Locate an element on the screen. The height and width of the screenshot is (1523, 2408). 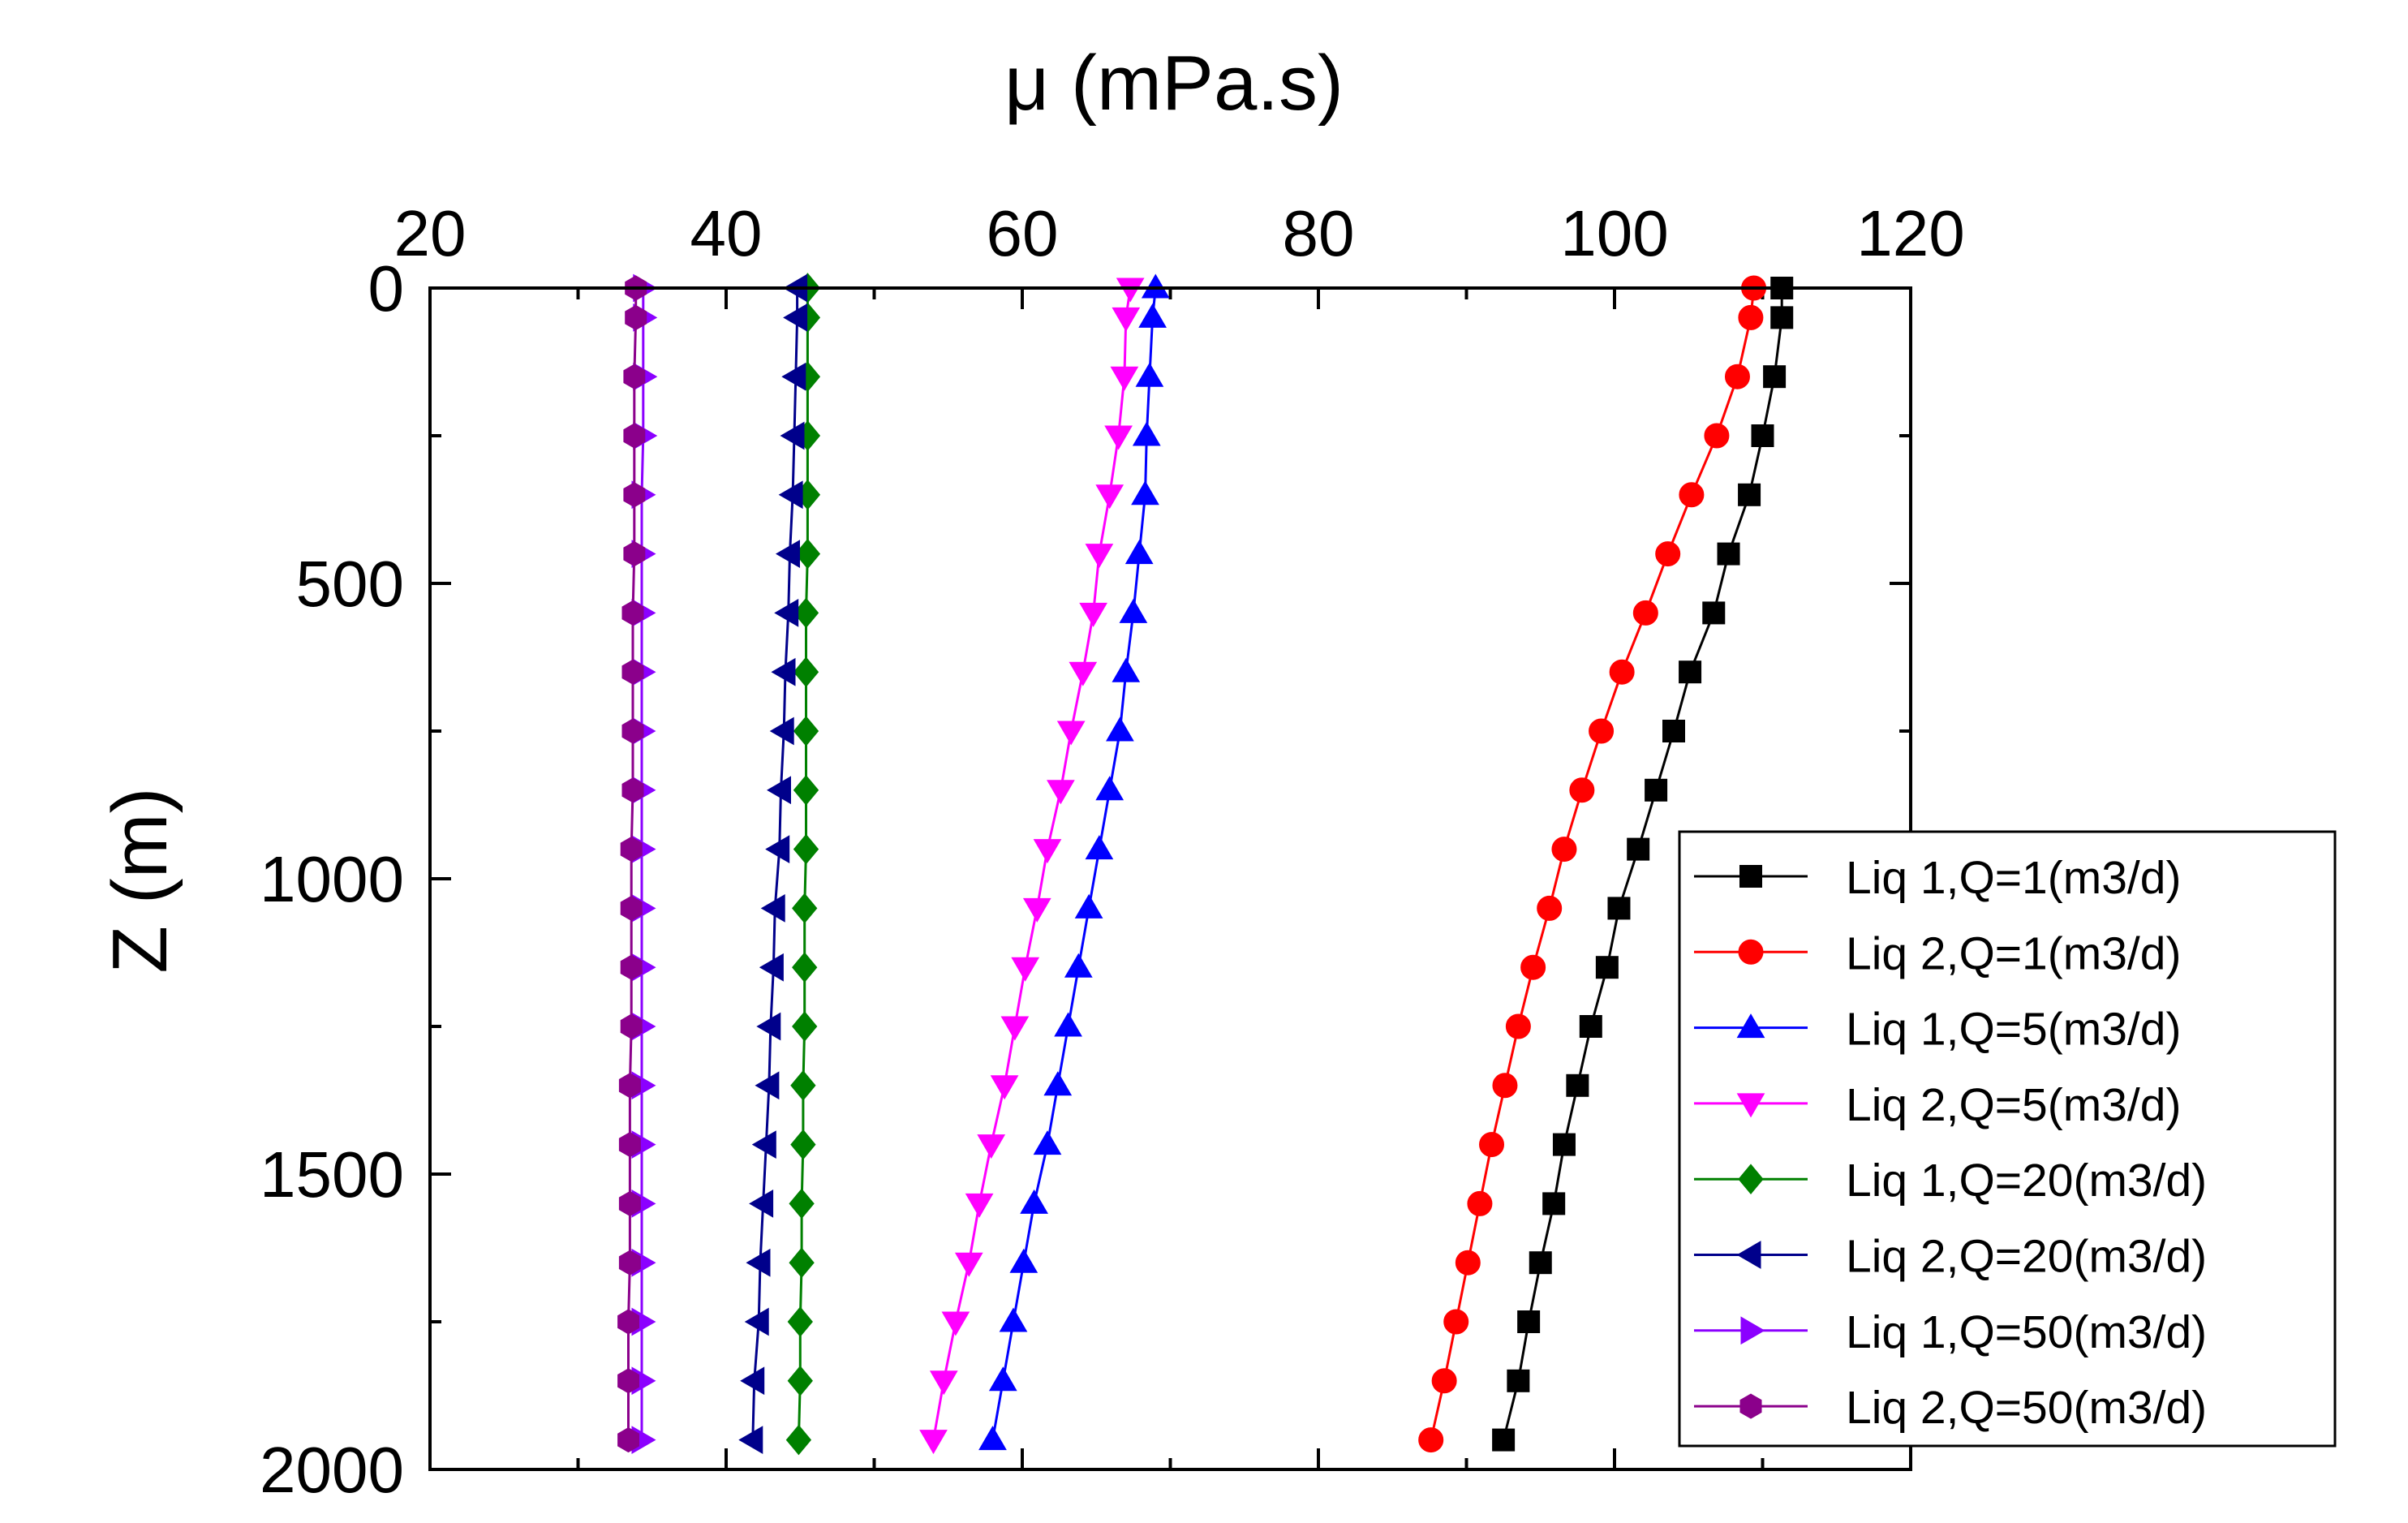
x-tick-label: 80 is located at coordinates (1319, 233).